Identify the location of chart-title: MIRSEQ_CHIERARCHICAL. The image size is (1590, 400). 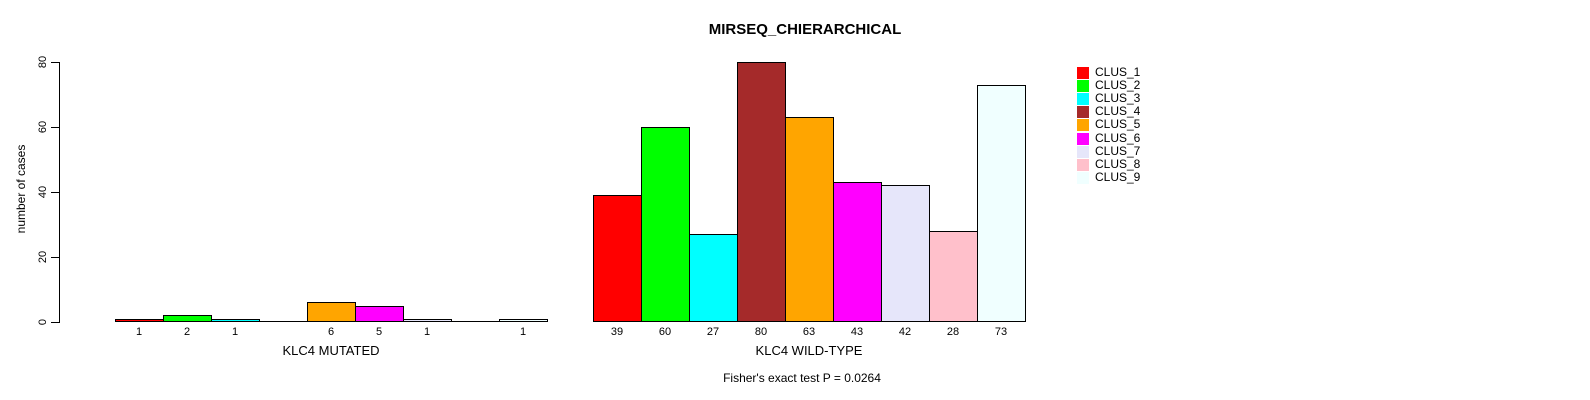
(805, 29).